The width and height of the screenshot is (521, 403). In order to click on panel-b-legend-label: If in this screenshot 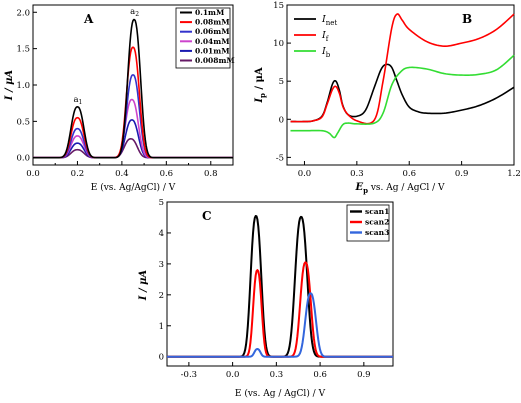, I will do `click(325, 36)`.